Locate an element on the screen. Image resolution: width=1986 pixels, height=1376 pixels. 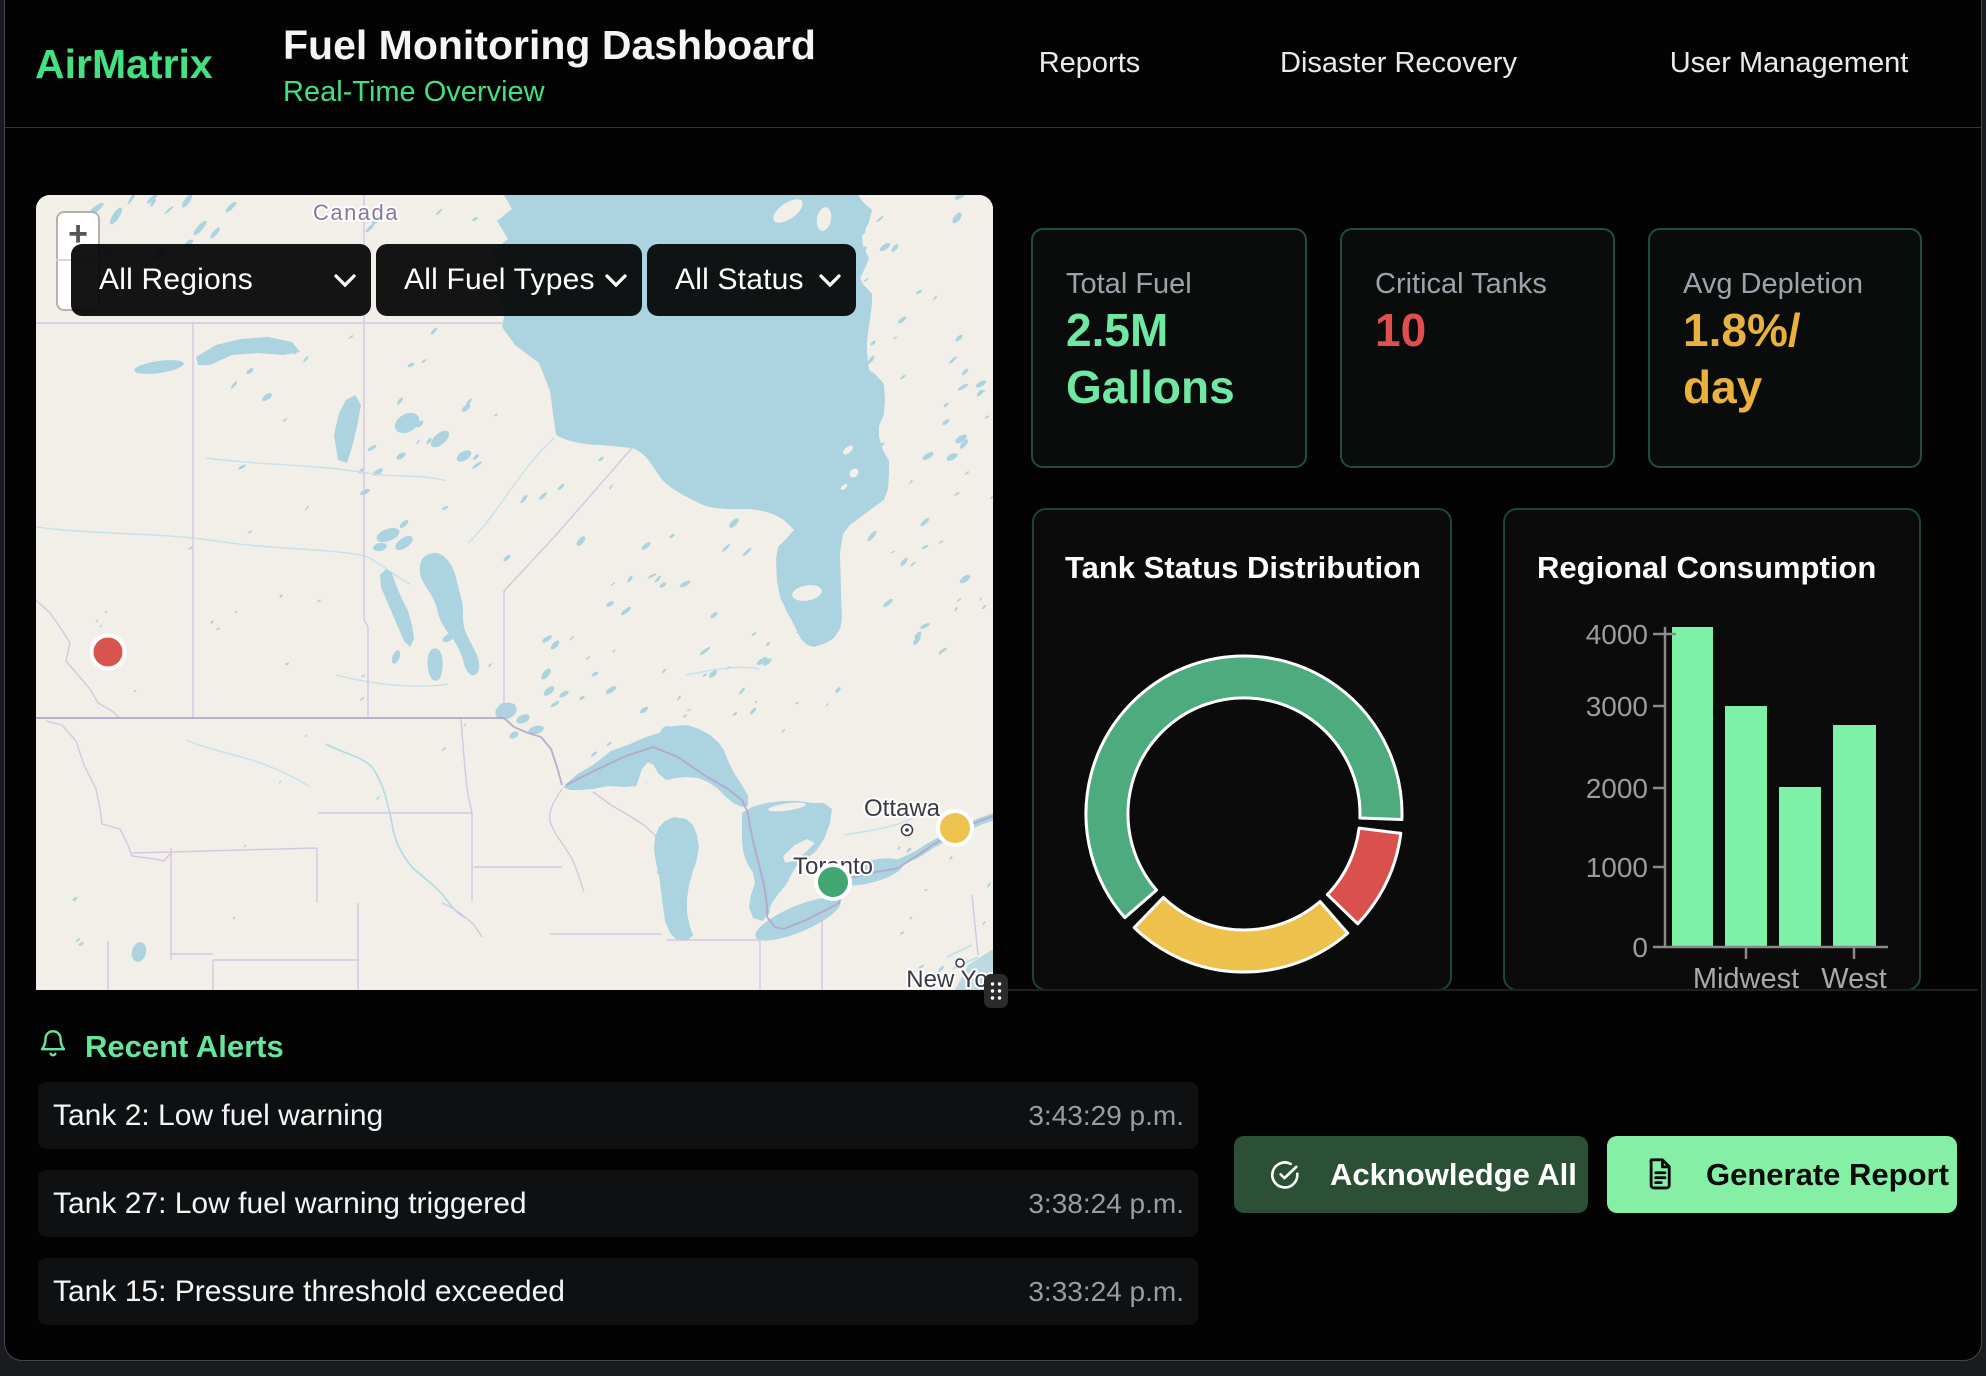
svg-text: 1000 is located at coordinates (1617, 867).